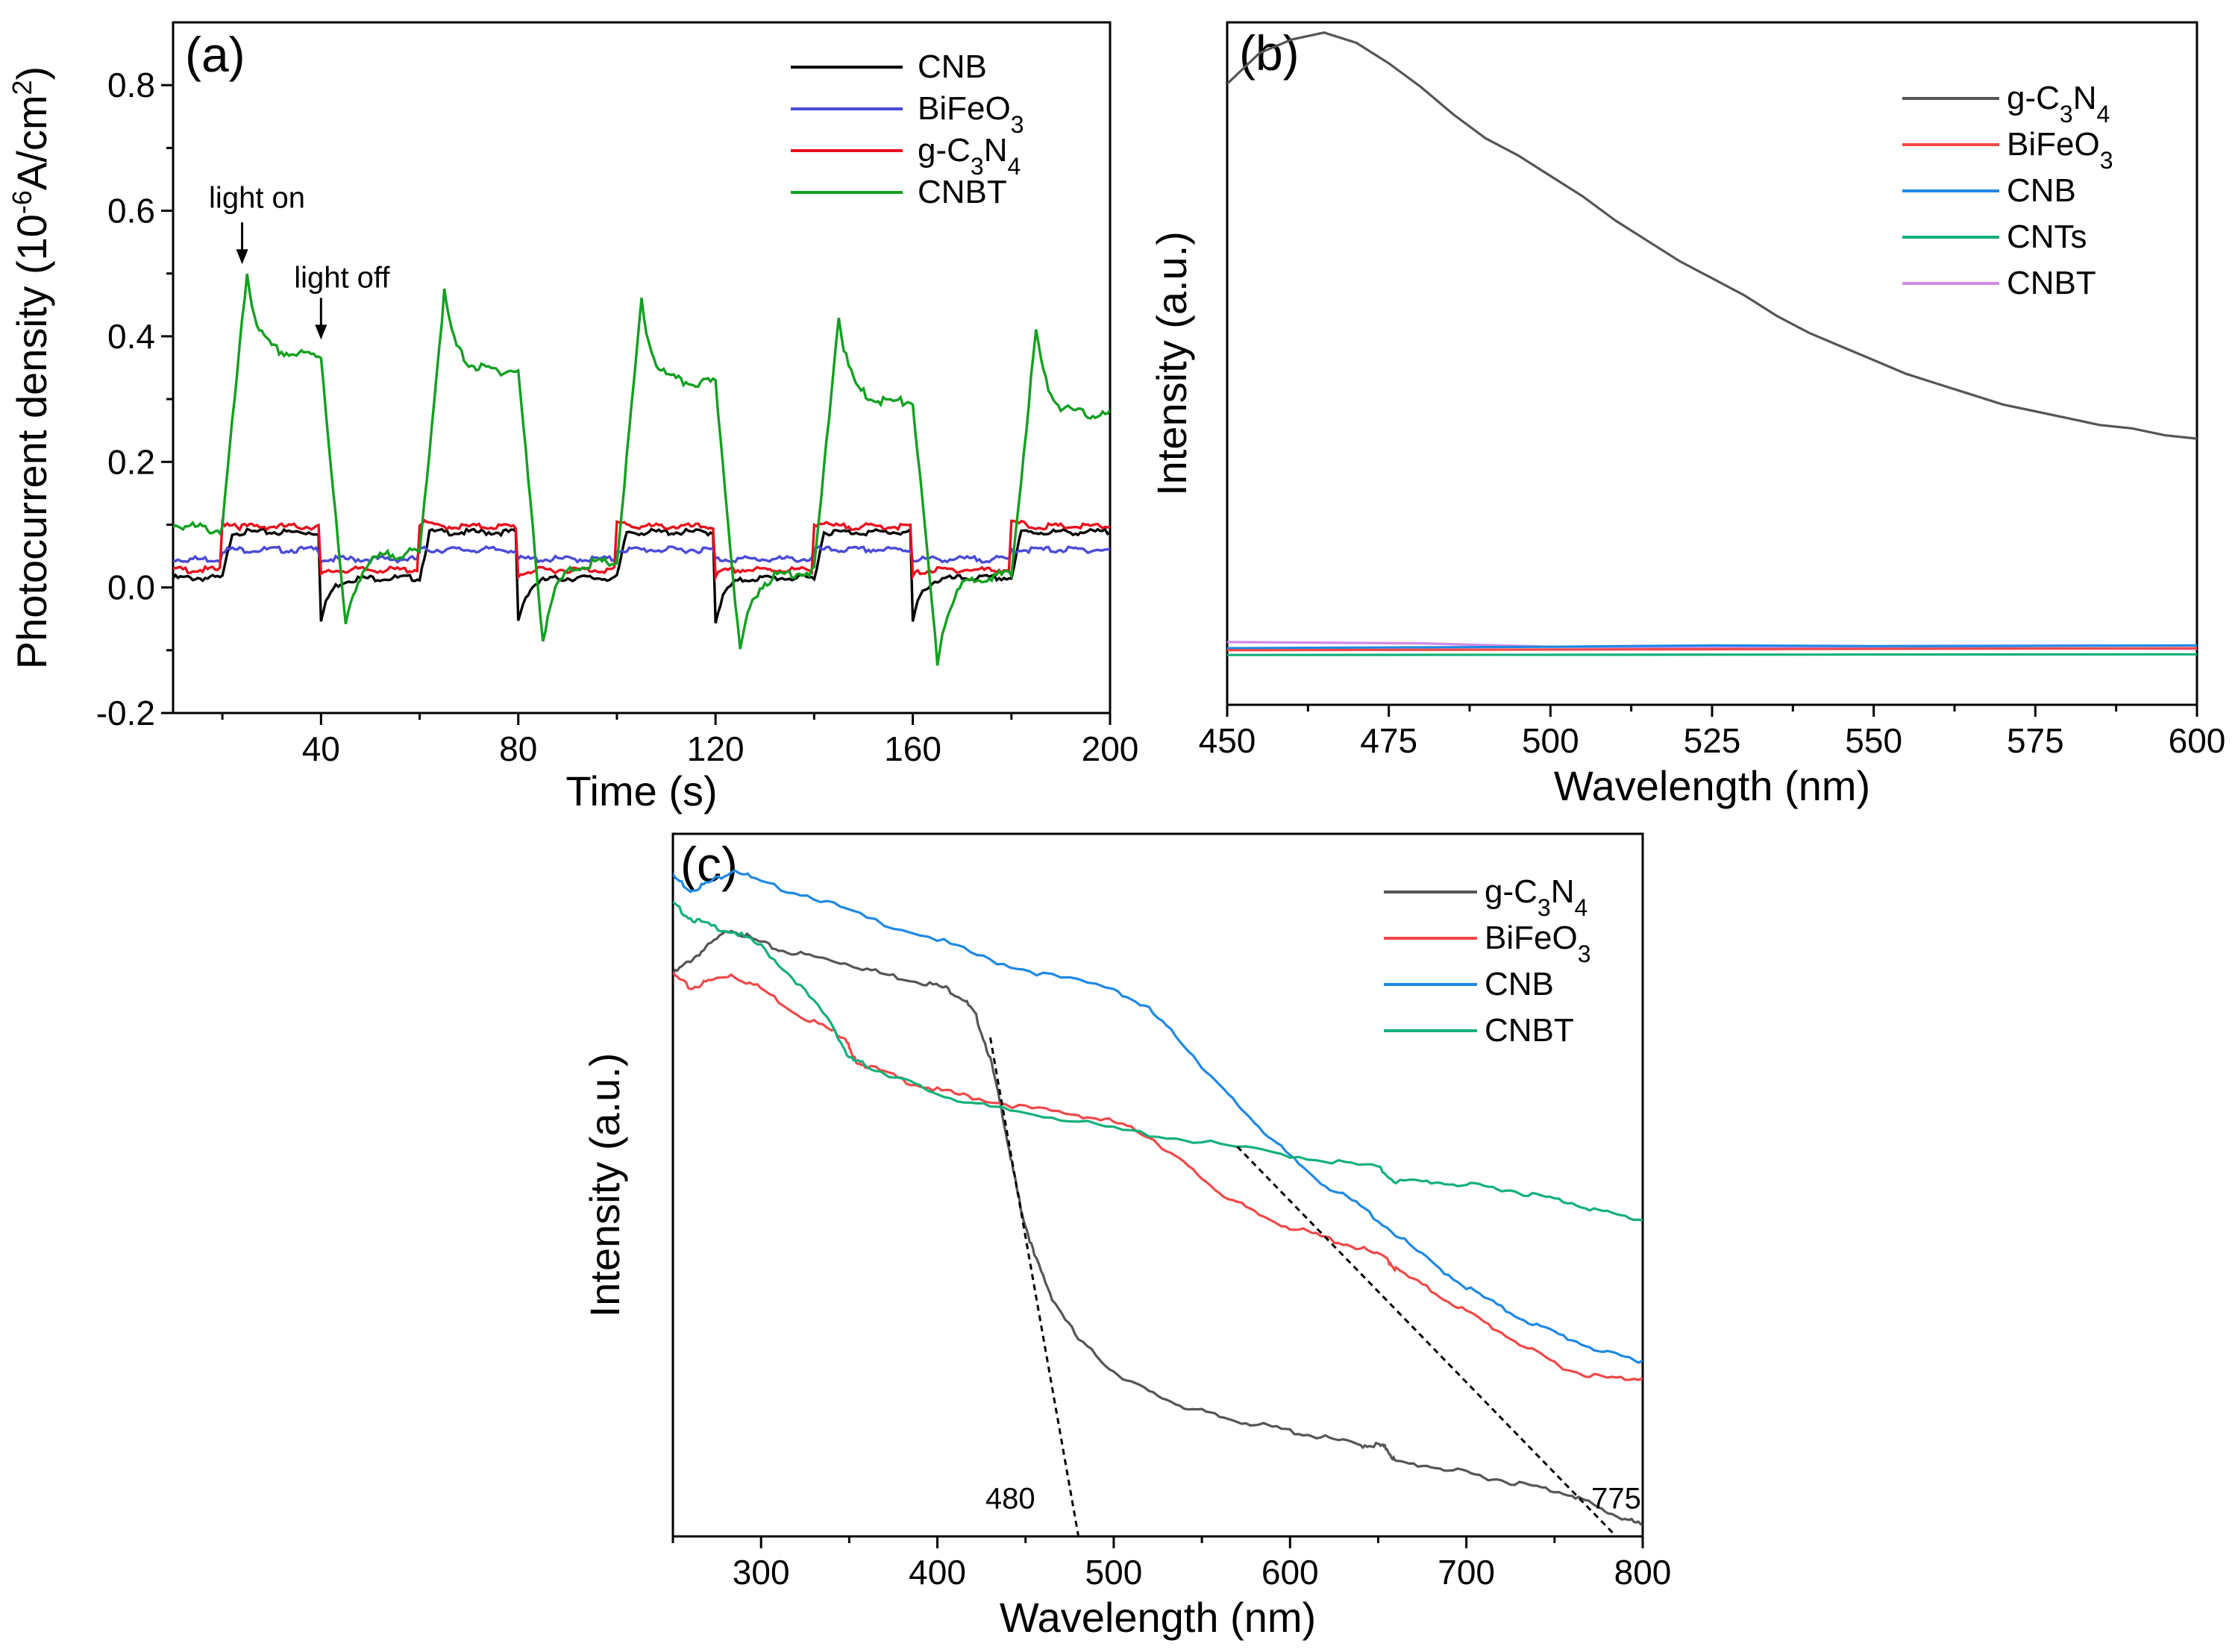 This screenshot has height=1652, width=2238. What do you see at coordinates (518, 748) in the screenshot?
I see `x-tick-label: 80` at bounding box center [518, 748].